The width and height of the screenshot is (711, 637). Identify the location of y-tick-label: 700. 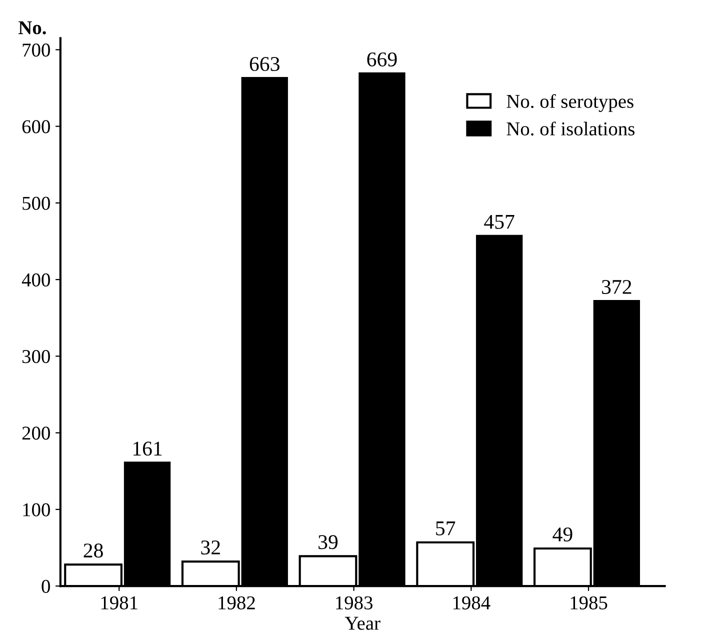
(36, 50).